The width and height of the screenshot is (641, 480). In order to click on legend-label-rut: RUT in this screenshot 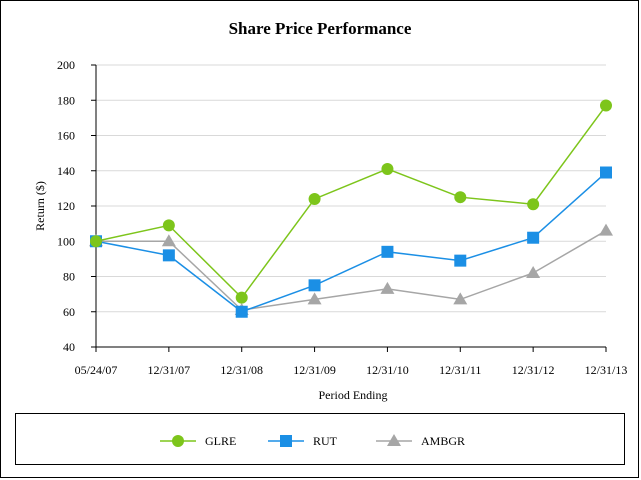, I will do `click(325, 441)`.